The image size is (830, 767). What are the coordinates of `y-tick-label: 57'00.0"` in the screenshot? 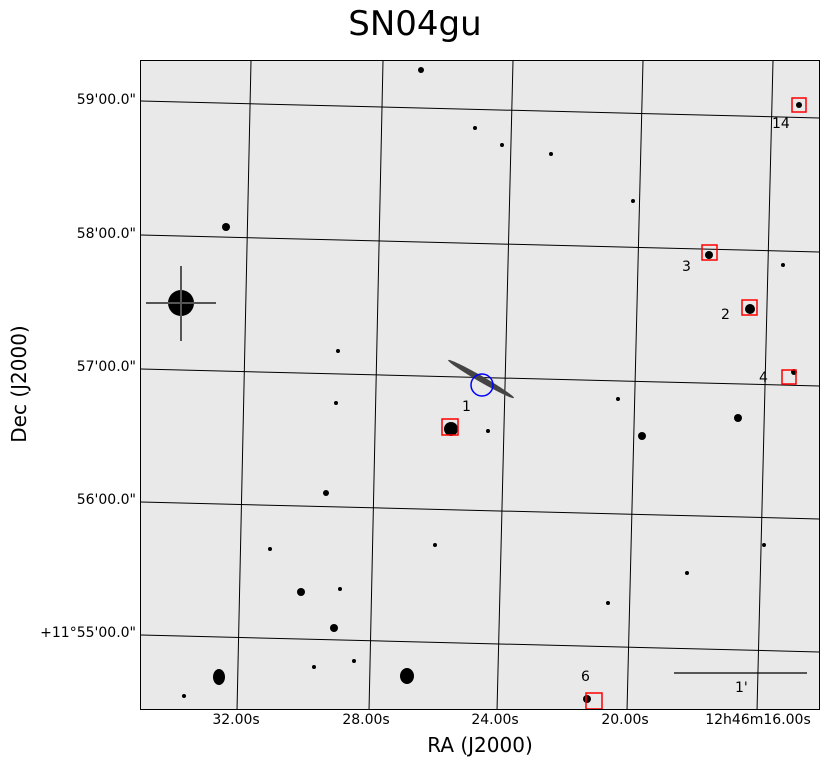 It's located at (106, 367).